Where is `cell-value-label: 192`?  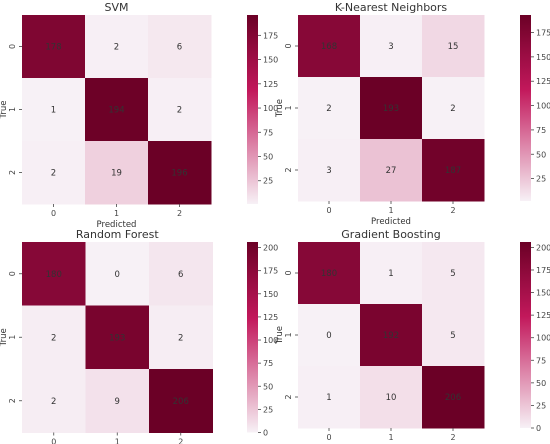
cell-value-label: 192 is located at coordinates (391, 336).